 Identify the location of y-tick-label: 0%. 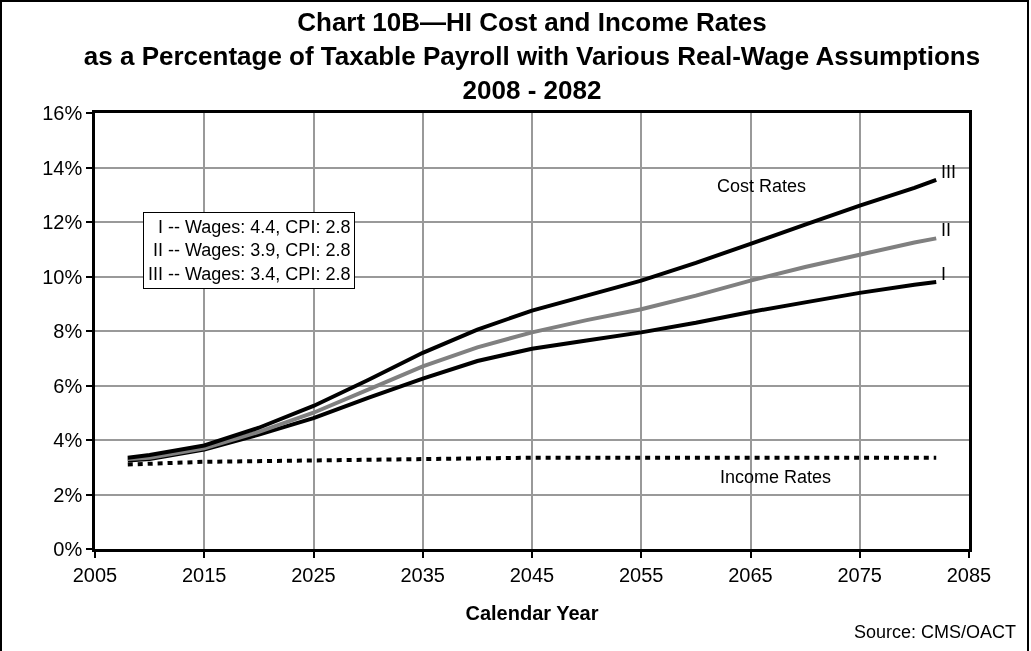
(68, 549).